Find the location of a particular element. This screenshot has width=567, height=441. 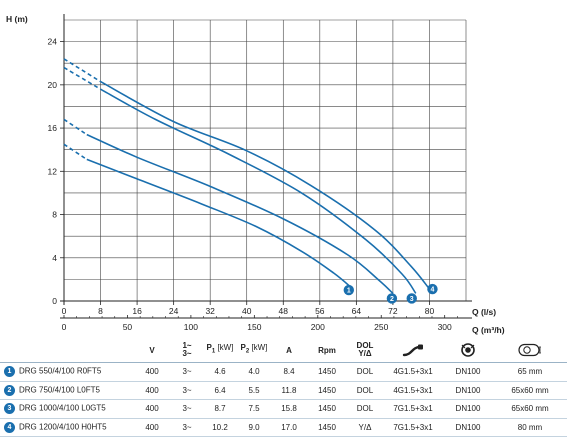

cell-cable: 7G1.5+3x1 is located at coordinates (413, 427).